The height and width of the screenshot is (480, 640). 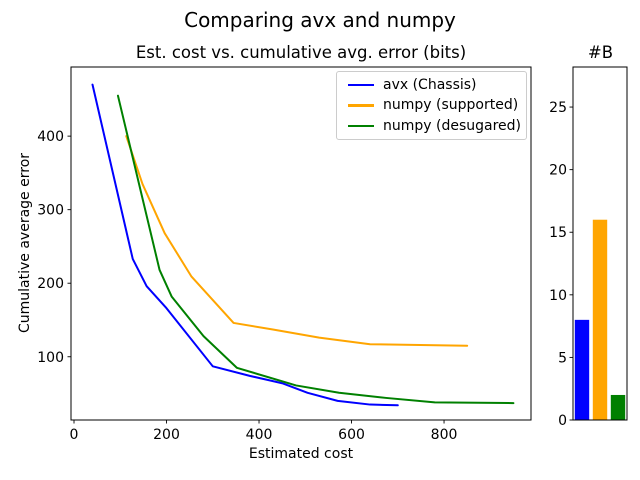 I want to click on legend-line-sample-blue, so click(x=361, y=85).